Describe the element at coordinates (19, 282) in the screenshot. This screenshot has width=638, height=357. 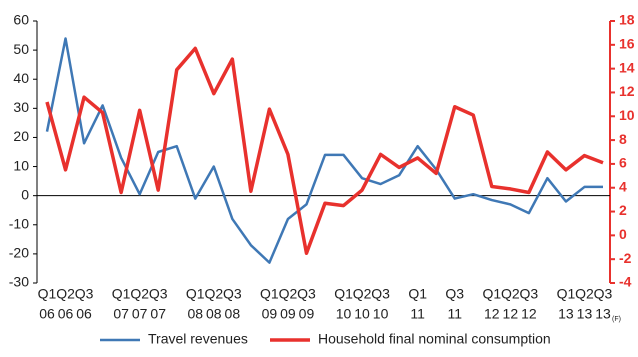
I see `y-tick-label: -30` at that location.